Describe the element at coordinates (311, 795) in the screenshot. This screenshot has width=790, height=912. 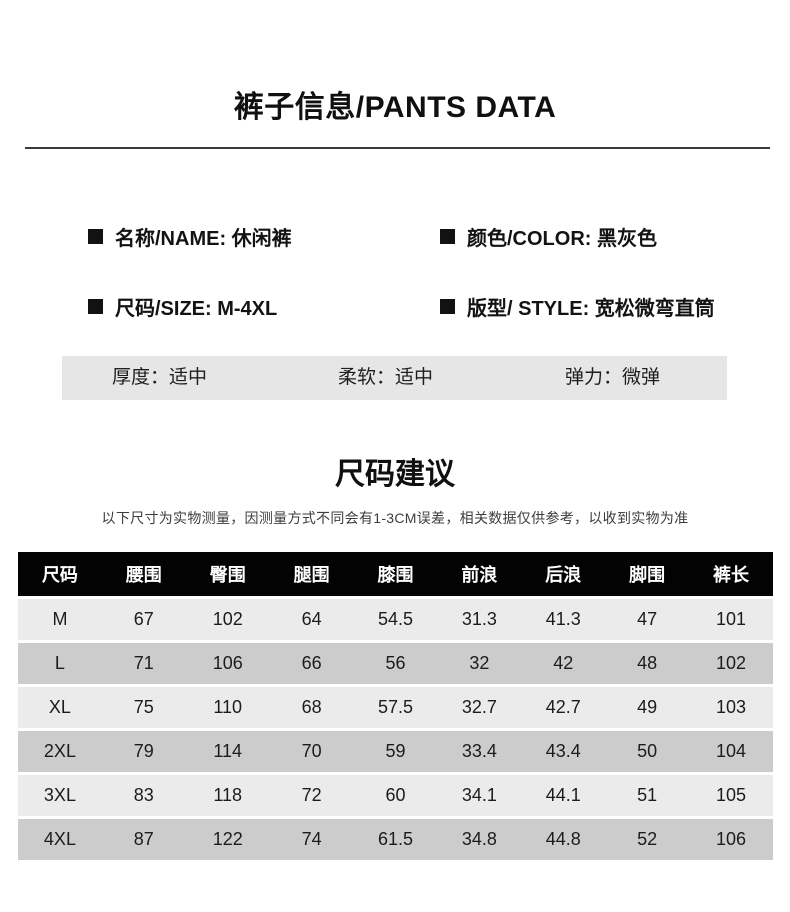
I see `size-cell: 72` at that location.